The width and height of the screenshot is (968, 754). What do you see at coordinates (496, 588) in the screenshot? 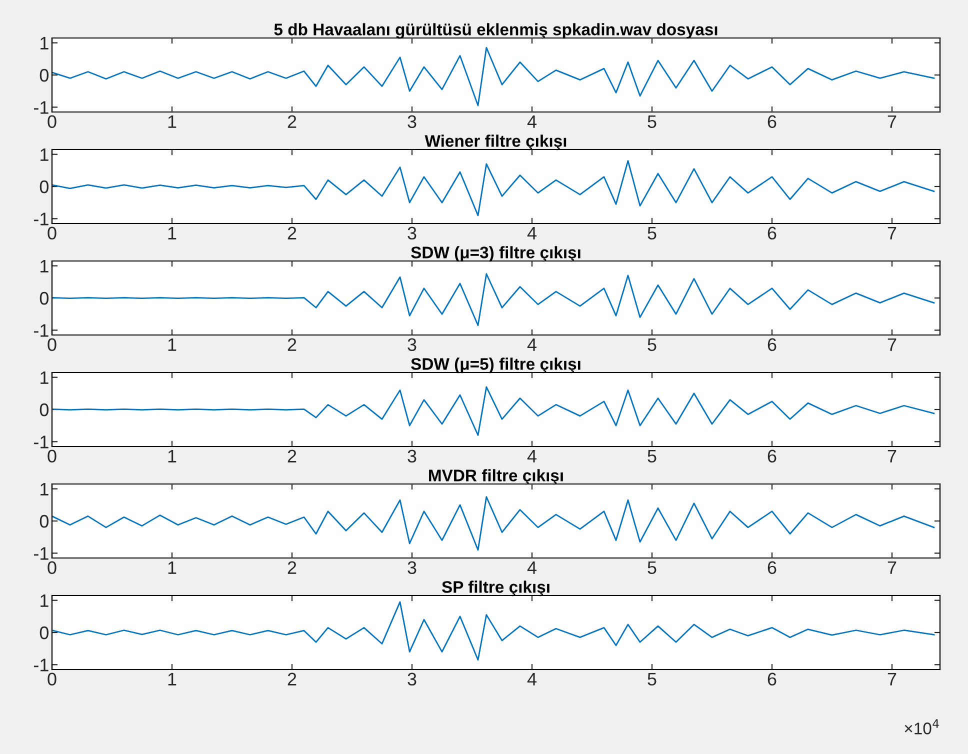
I see `chart-title: SP filtre çıkışı` at bounding box center [496, 588].